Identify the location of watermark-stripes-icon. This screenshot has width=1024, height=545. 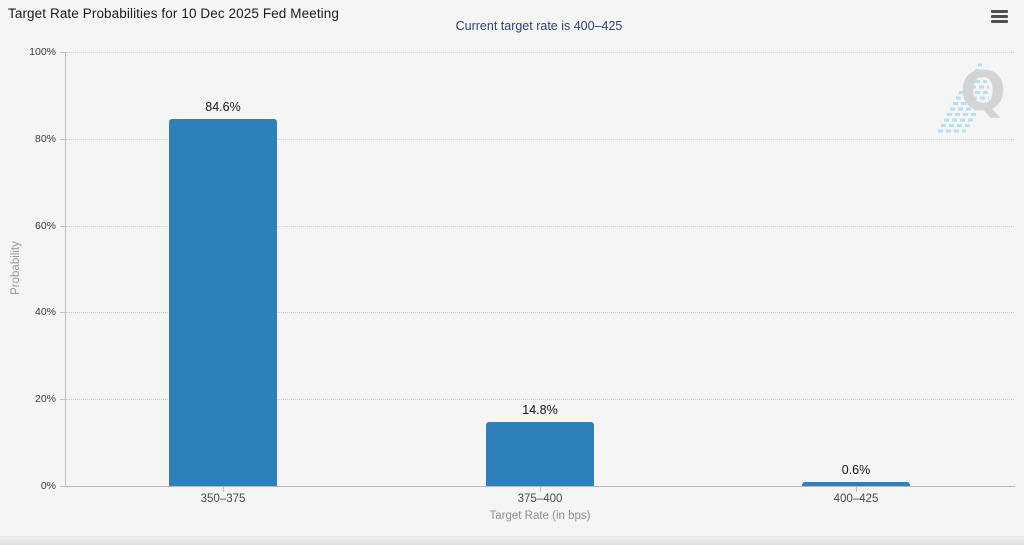
(964, 98).